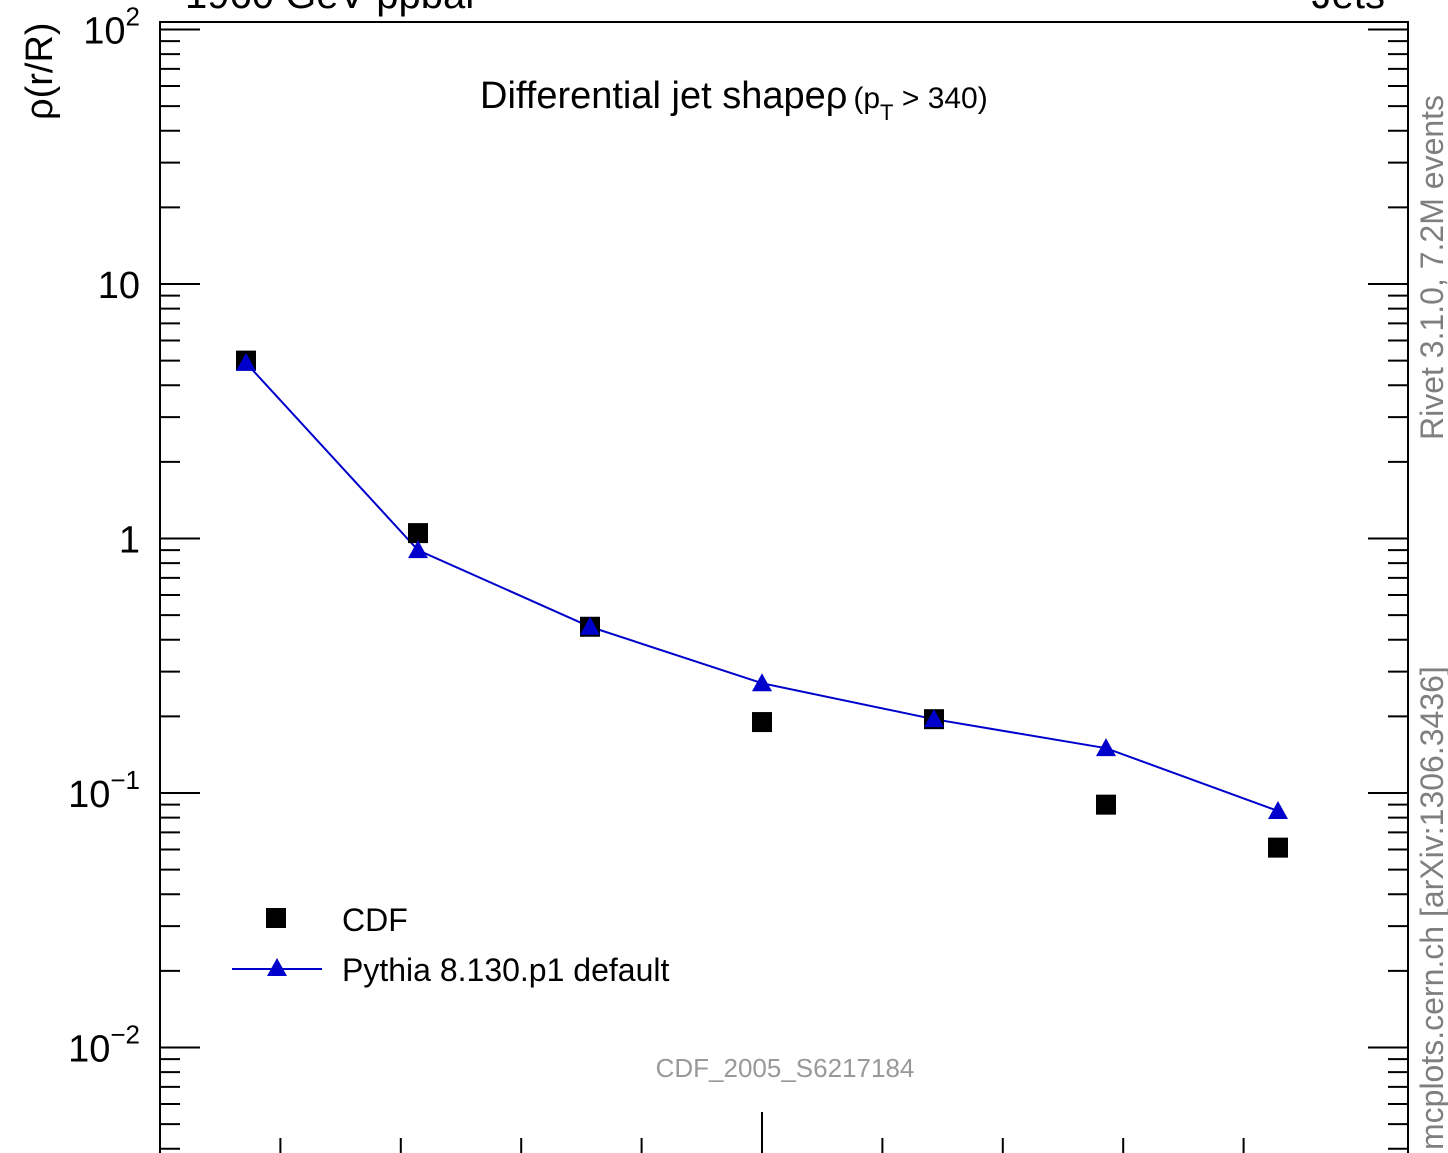 The width and height of the screenshot is (1448, 1153). What do you see at coordinates (866, 98) in the screenshot?
I see `chart-title-cut-open: (p` at bounding box center [866, 98].